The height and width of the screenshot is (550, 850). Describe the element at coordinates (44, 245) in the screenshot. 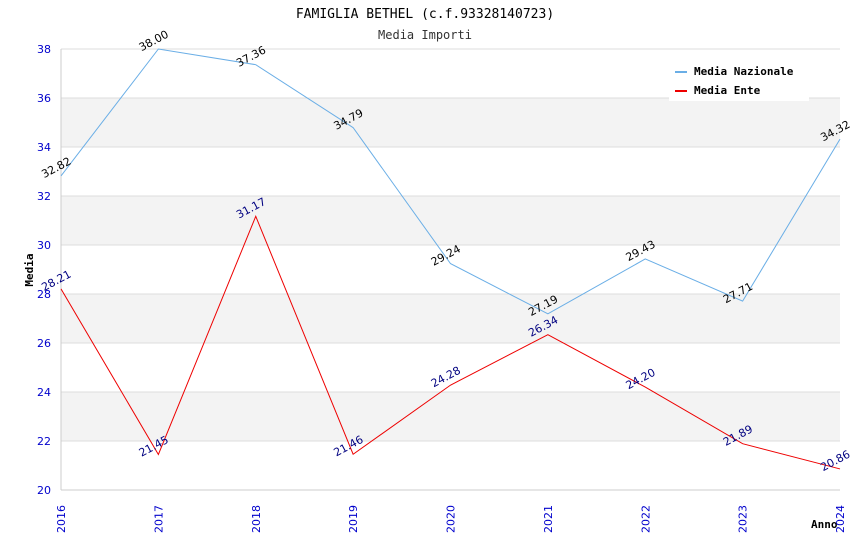

I see `y-tick-label: 30` at that location.